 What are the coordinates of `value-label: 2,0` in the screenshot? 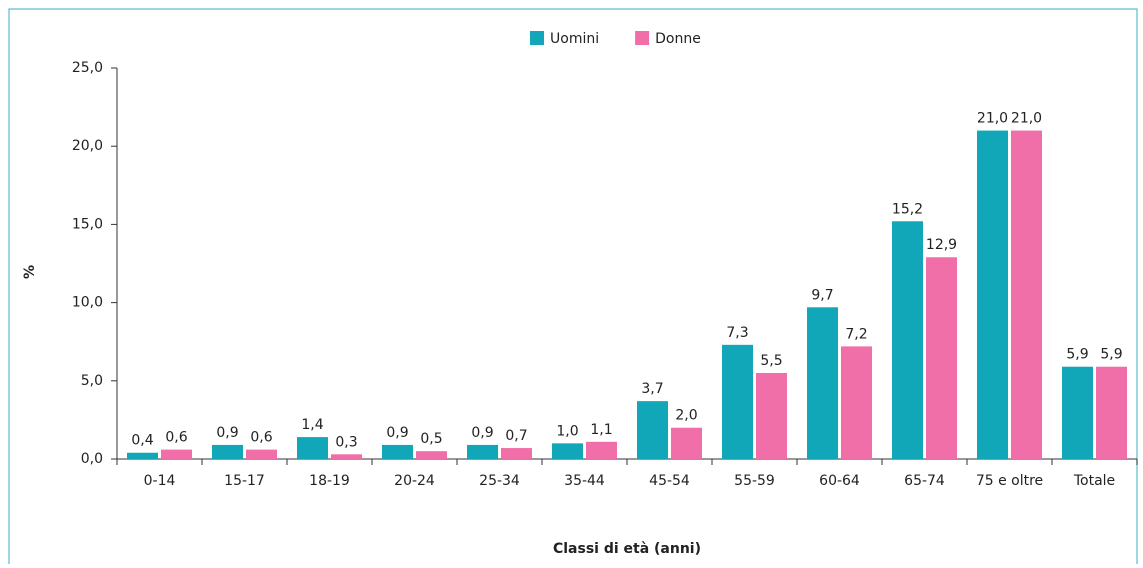 It's located at (686, 416).